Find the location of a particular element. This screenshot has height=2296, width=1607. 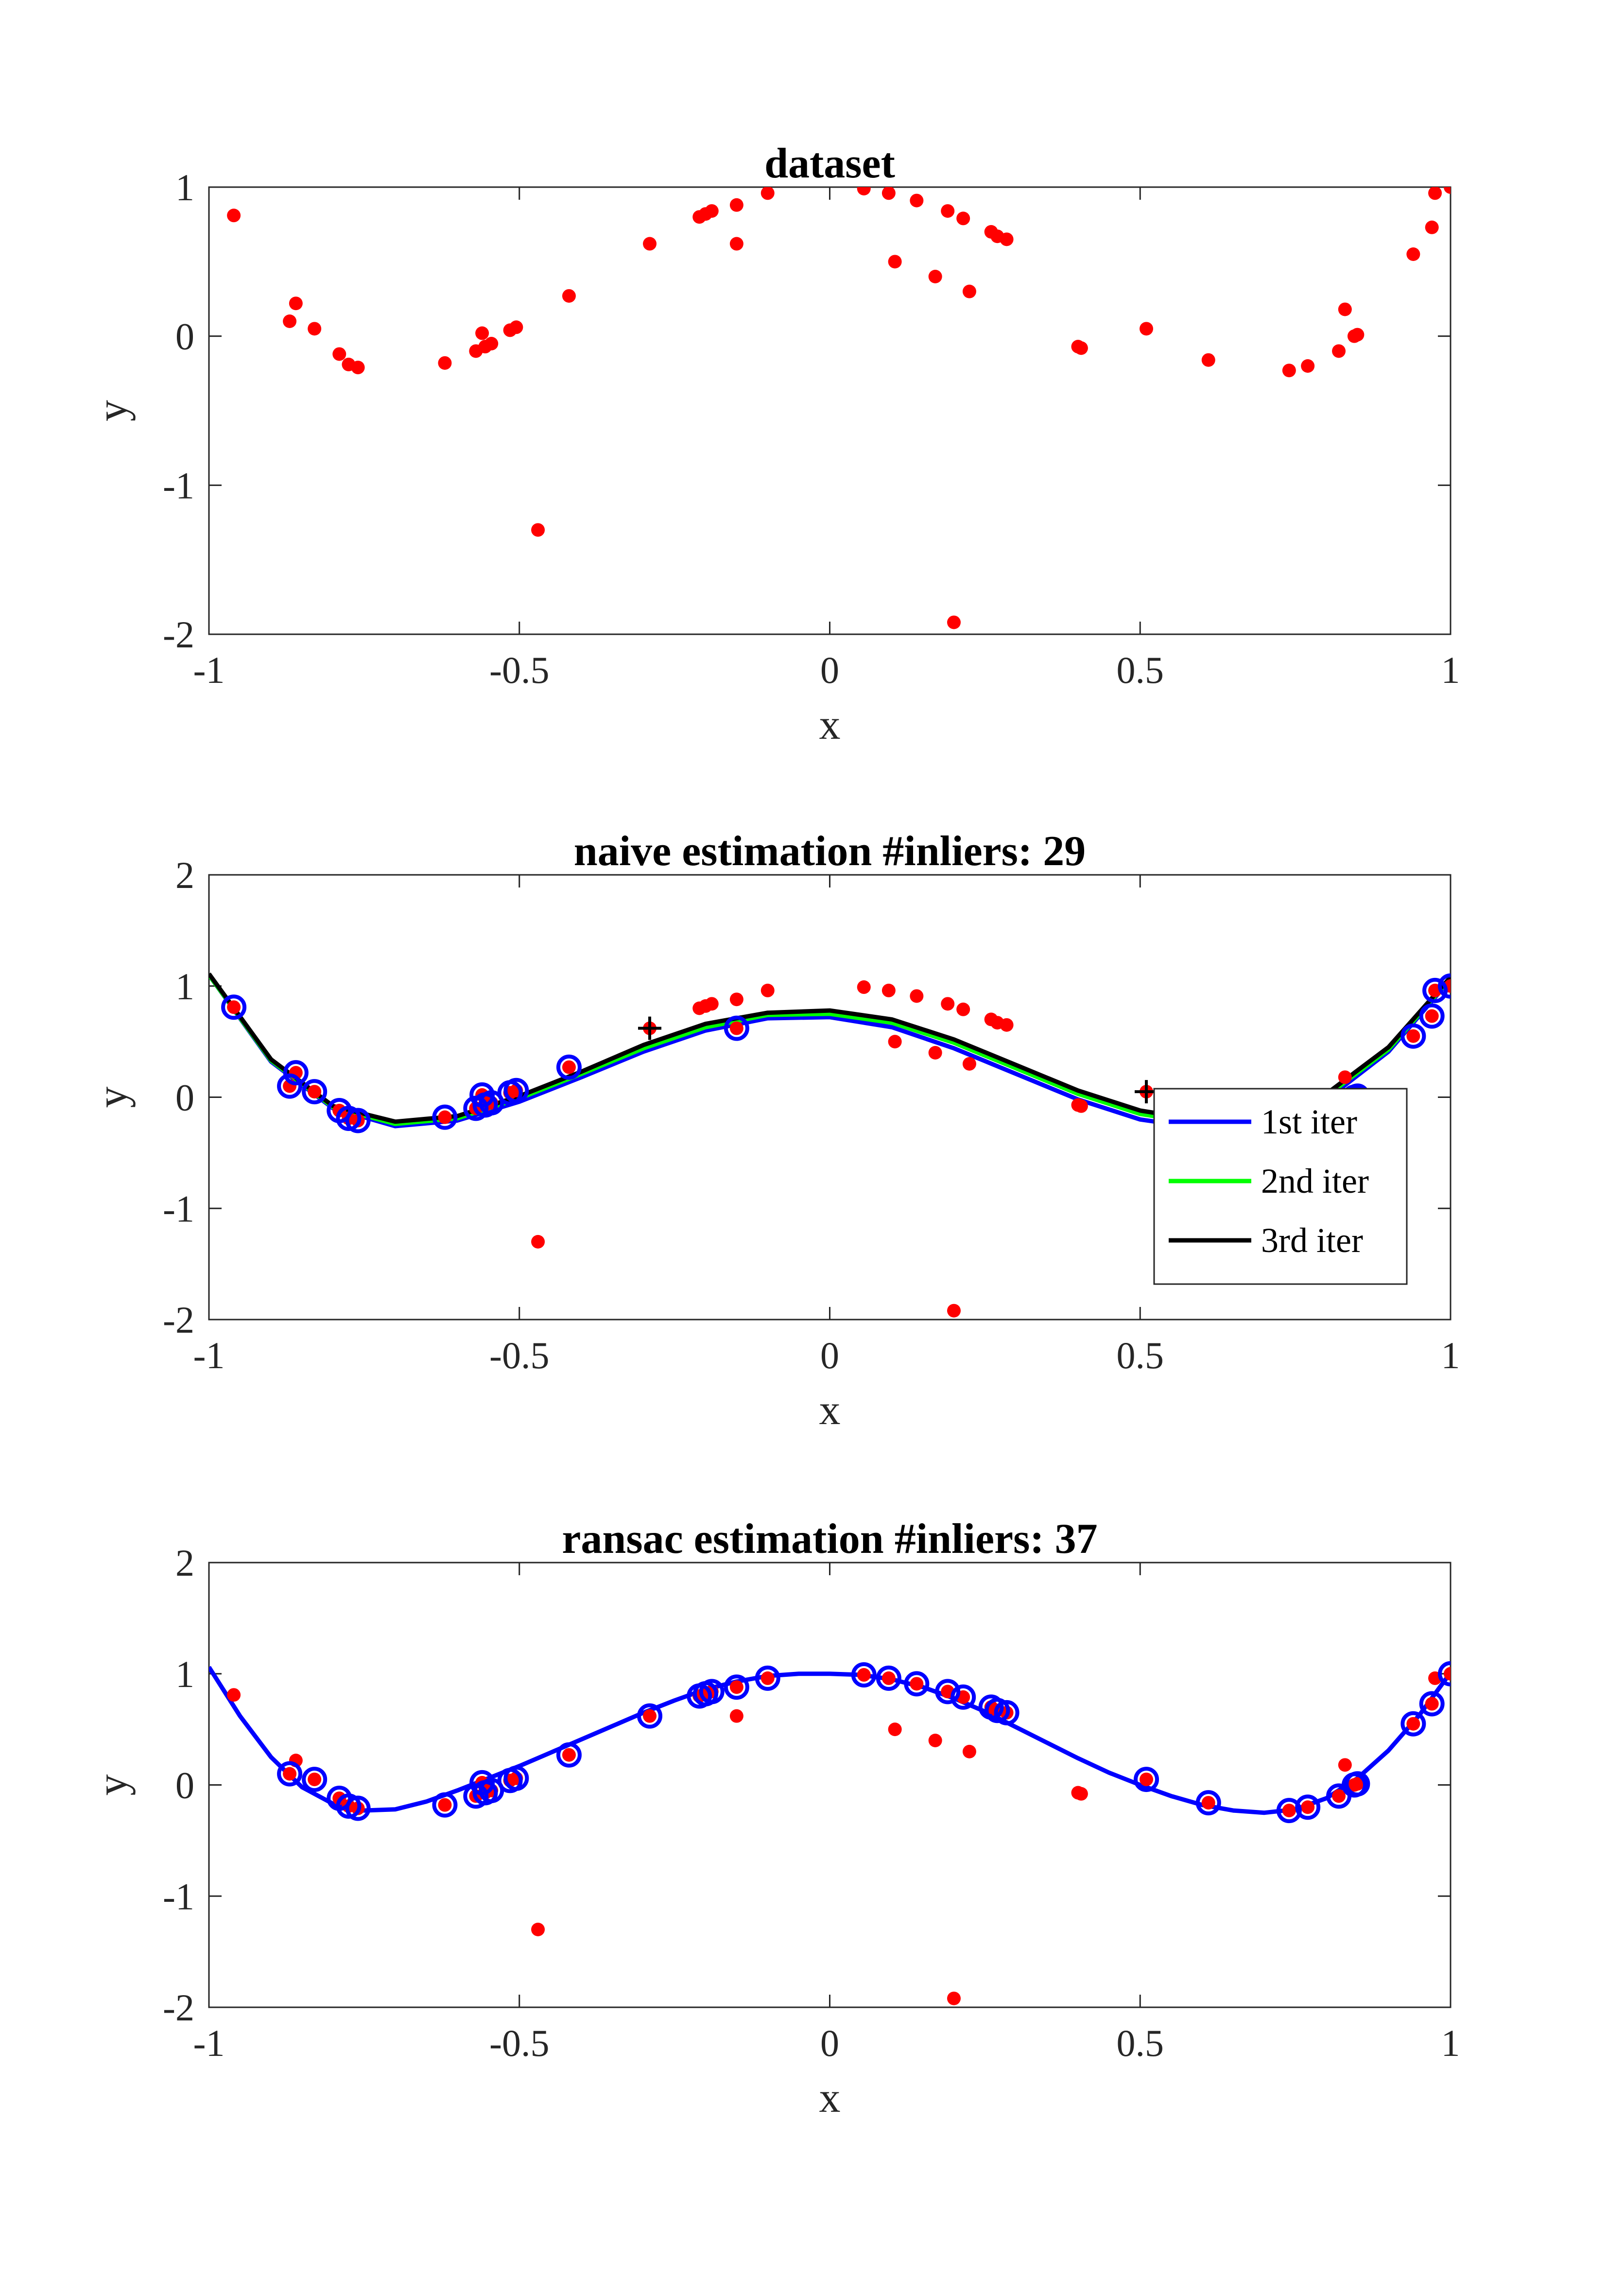

legend-entry: 1st iter is located at coordinates (1309, 1121).